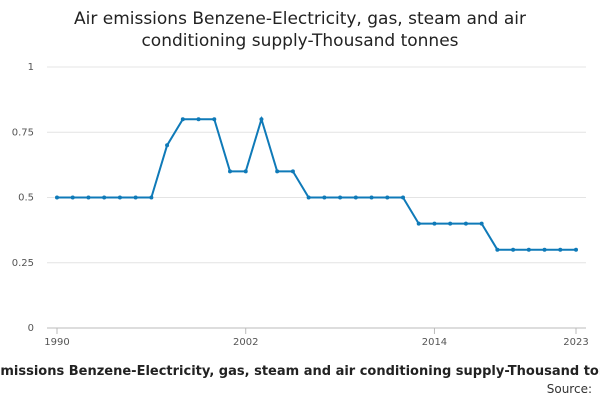 This screenshot has height=400, width=600. What do you see at coordinates (26, 198) in the screenshot?
I see `y-tick-label: 0.5` at bounding box center [26, 198].